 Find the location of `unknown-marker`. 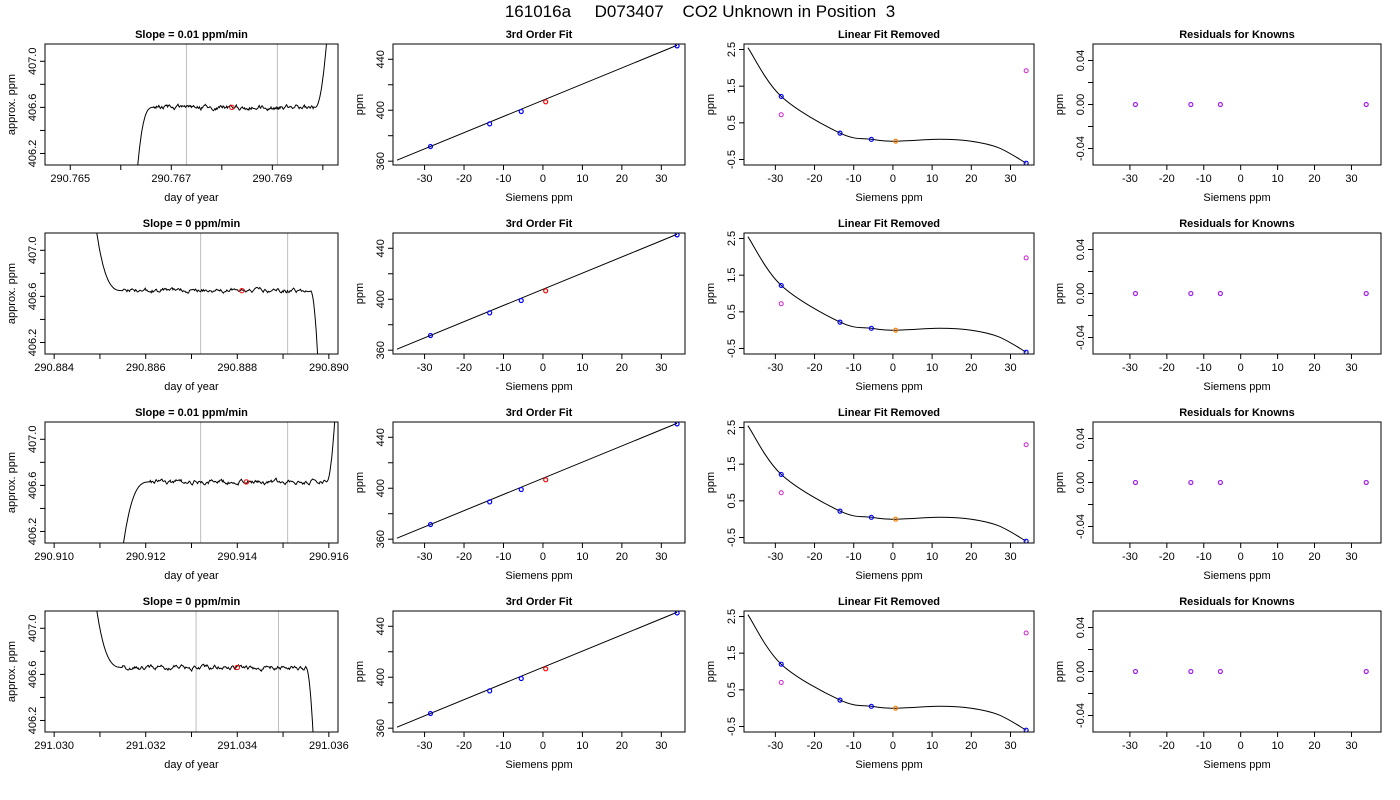

unknown-marker is located at coordinates (237, 667).